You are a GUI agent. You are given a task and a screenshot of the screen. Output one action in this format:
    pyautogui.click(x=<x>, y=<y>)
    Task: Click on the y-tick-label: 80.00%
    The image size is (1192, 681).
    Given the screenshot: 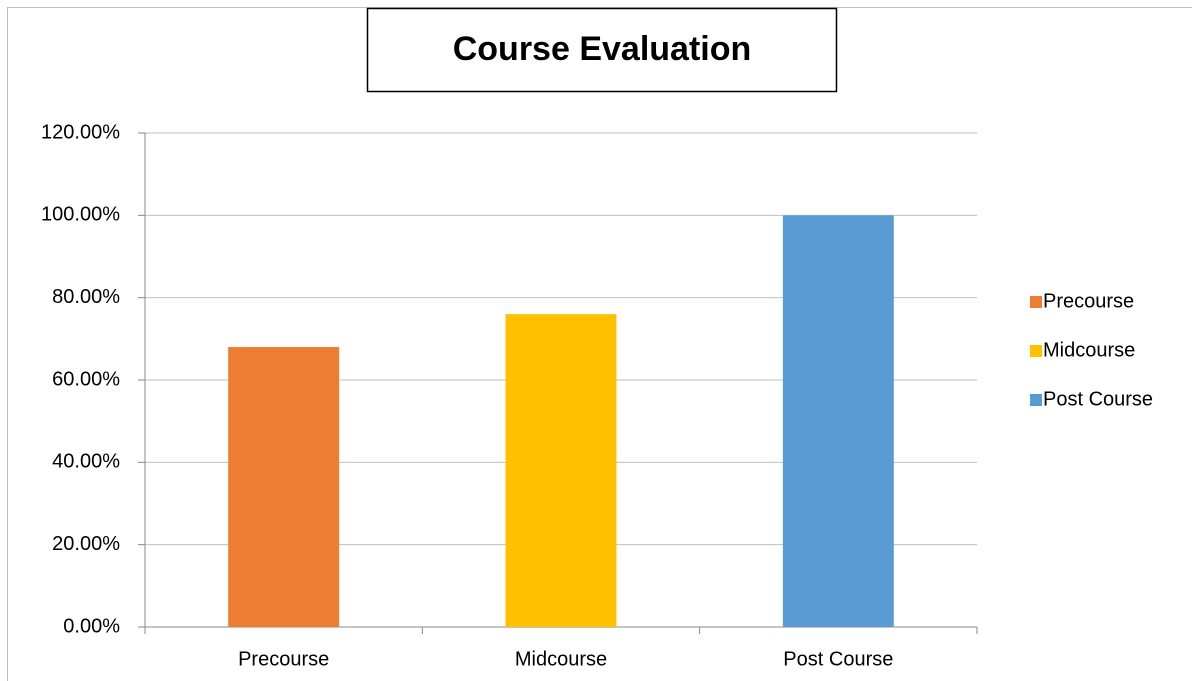 What is the action you would take?
    pyautogui.click(x=86, y=297)
    